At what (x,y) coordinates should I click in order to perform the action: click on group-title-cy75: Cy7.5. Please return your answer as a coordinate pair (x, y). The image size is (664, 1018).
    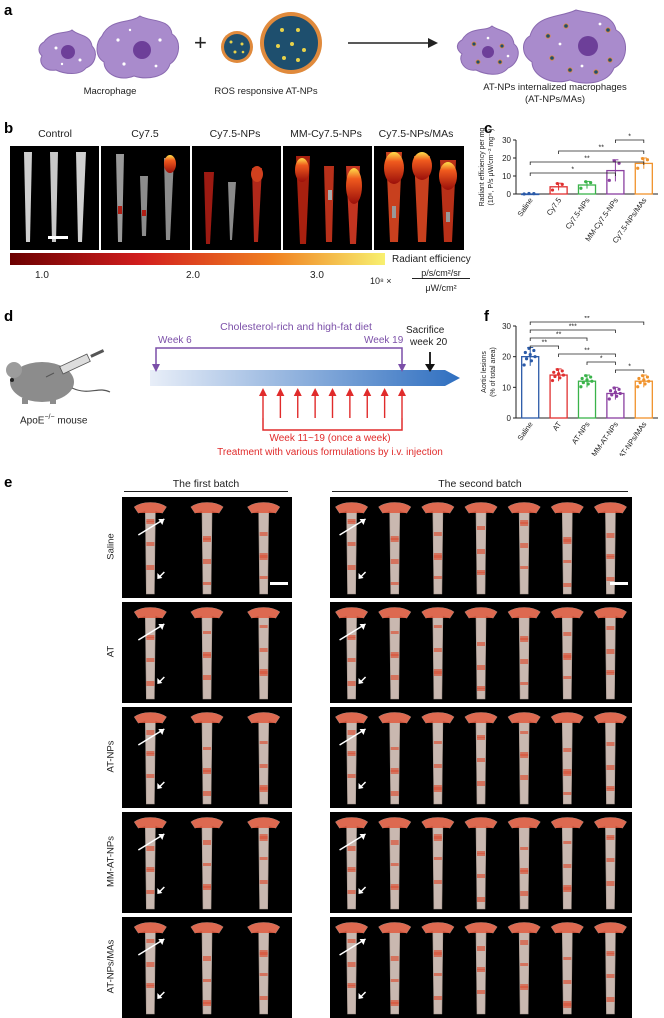
    Looking at the image, I should click on (145, 134).